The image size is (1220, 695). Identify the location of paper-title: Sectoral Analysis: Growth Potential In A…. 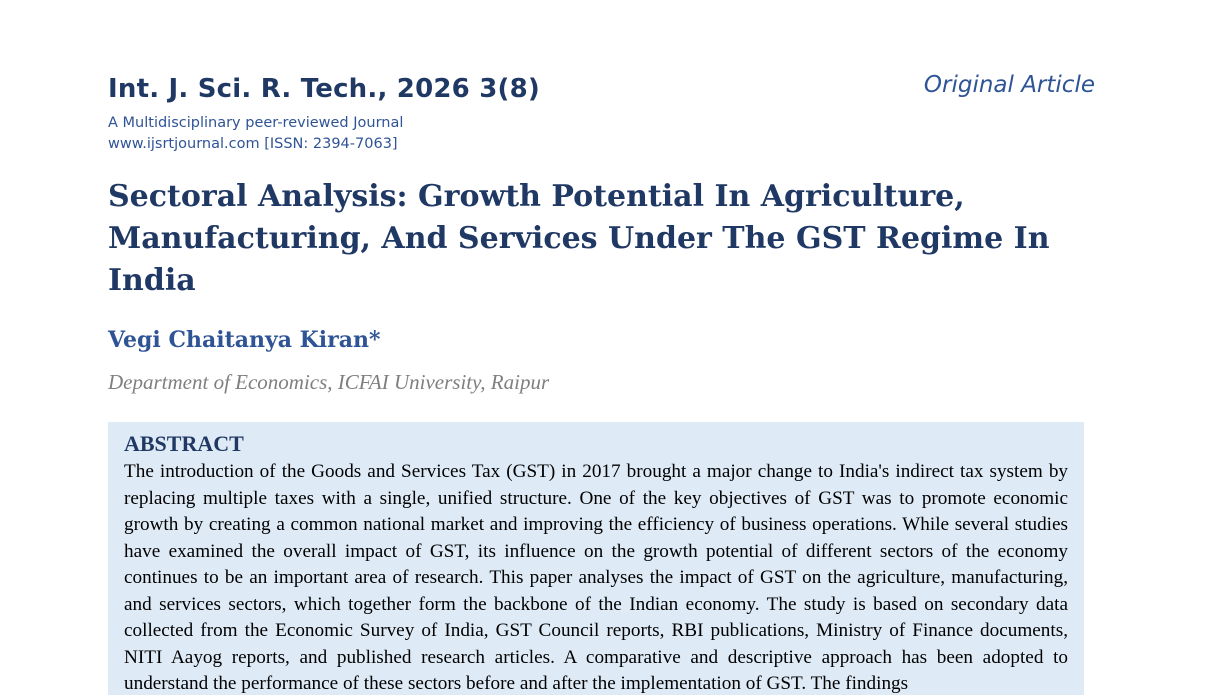
(579, 238).